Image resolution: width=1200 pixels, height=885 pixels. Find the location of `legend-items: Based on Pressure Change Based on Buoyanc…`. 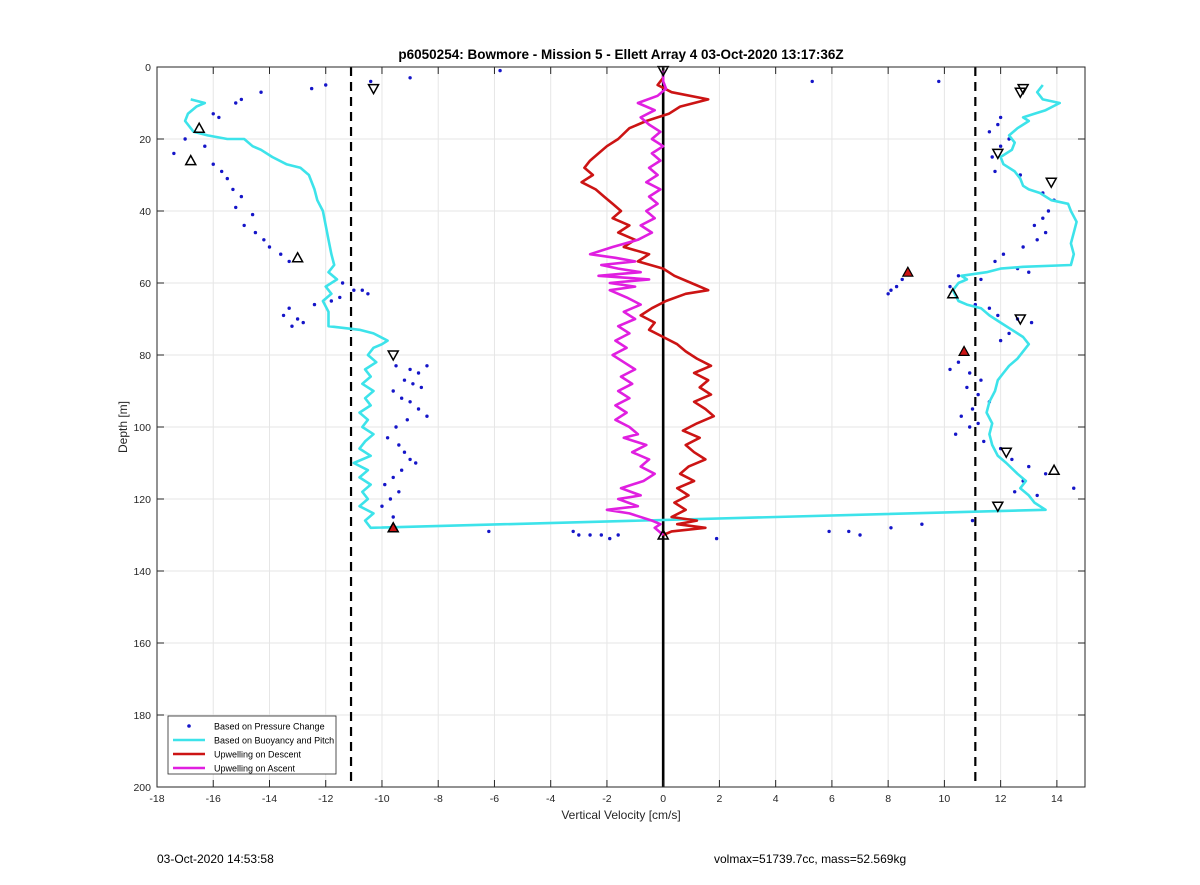

legend-items: Based on Pressure Change Based on Buoyanc… is located at coordinates (253, 748).